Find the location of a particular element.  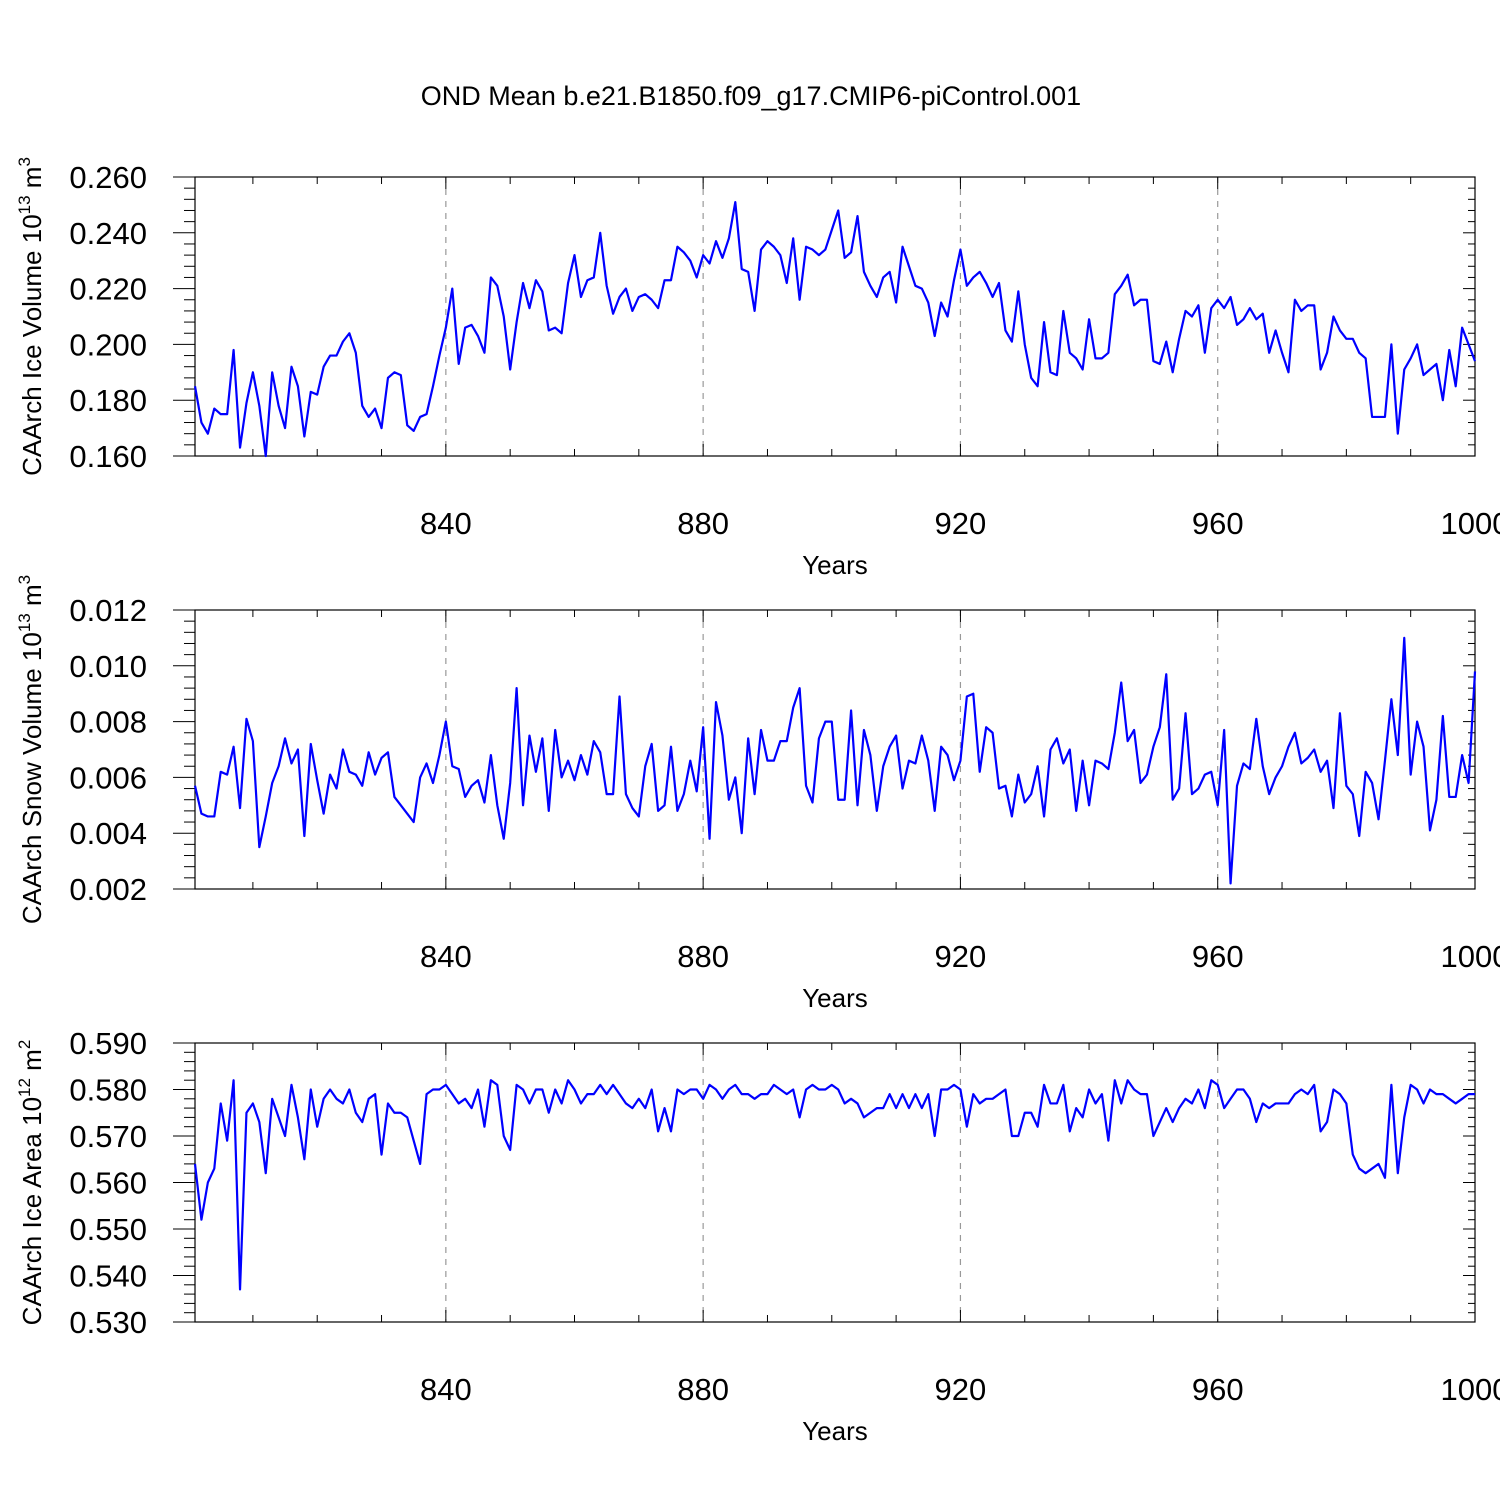

y-tick-label: 0.006 is located at coordinates (108, 777).